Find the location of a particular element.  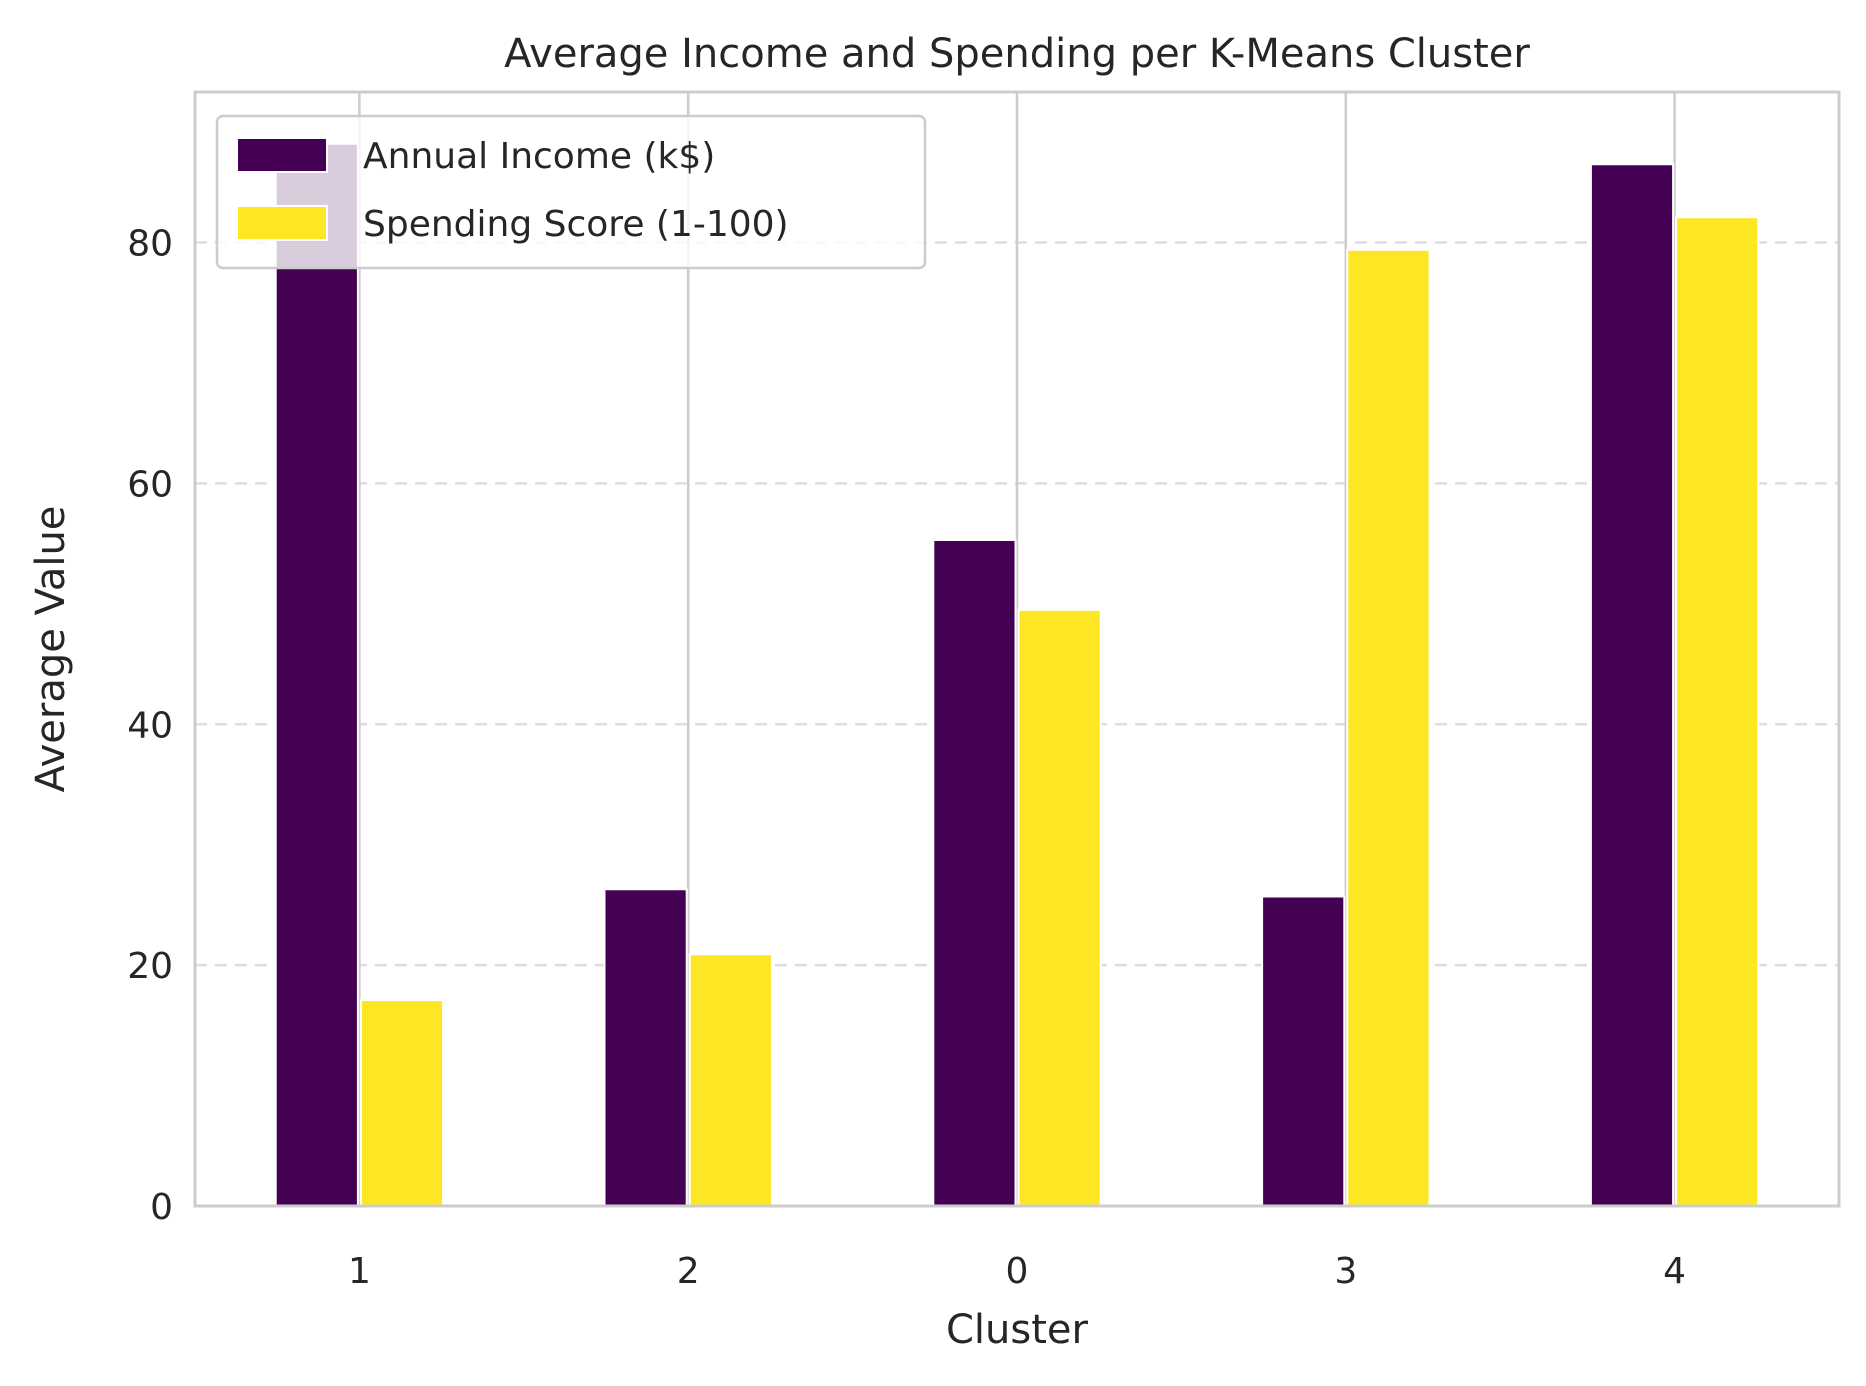

legend: Annual Income (k$) Spending Score (1-100) is located at coordinates (571, 192).